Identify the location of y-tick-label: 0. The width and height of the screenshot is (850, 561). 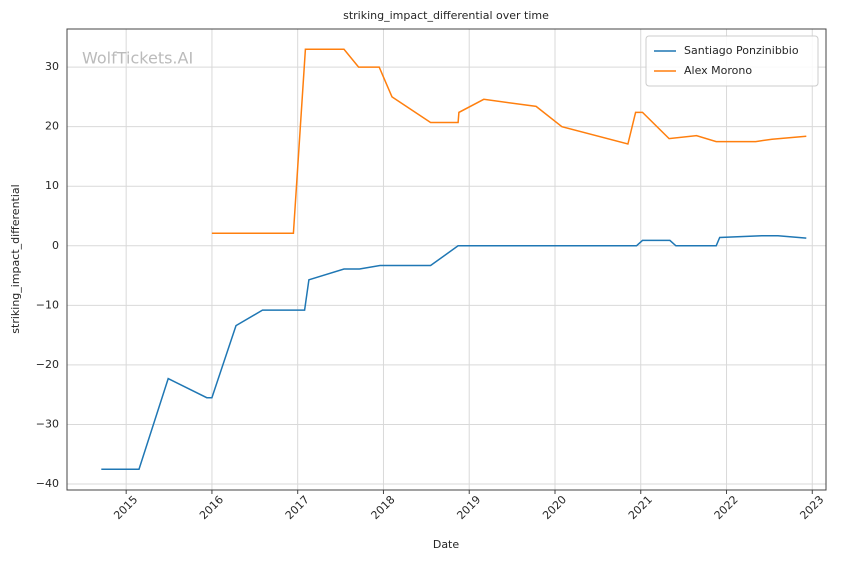
(55, 245).